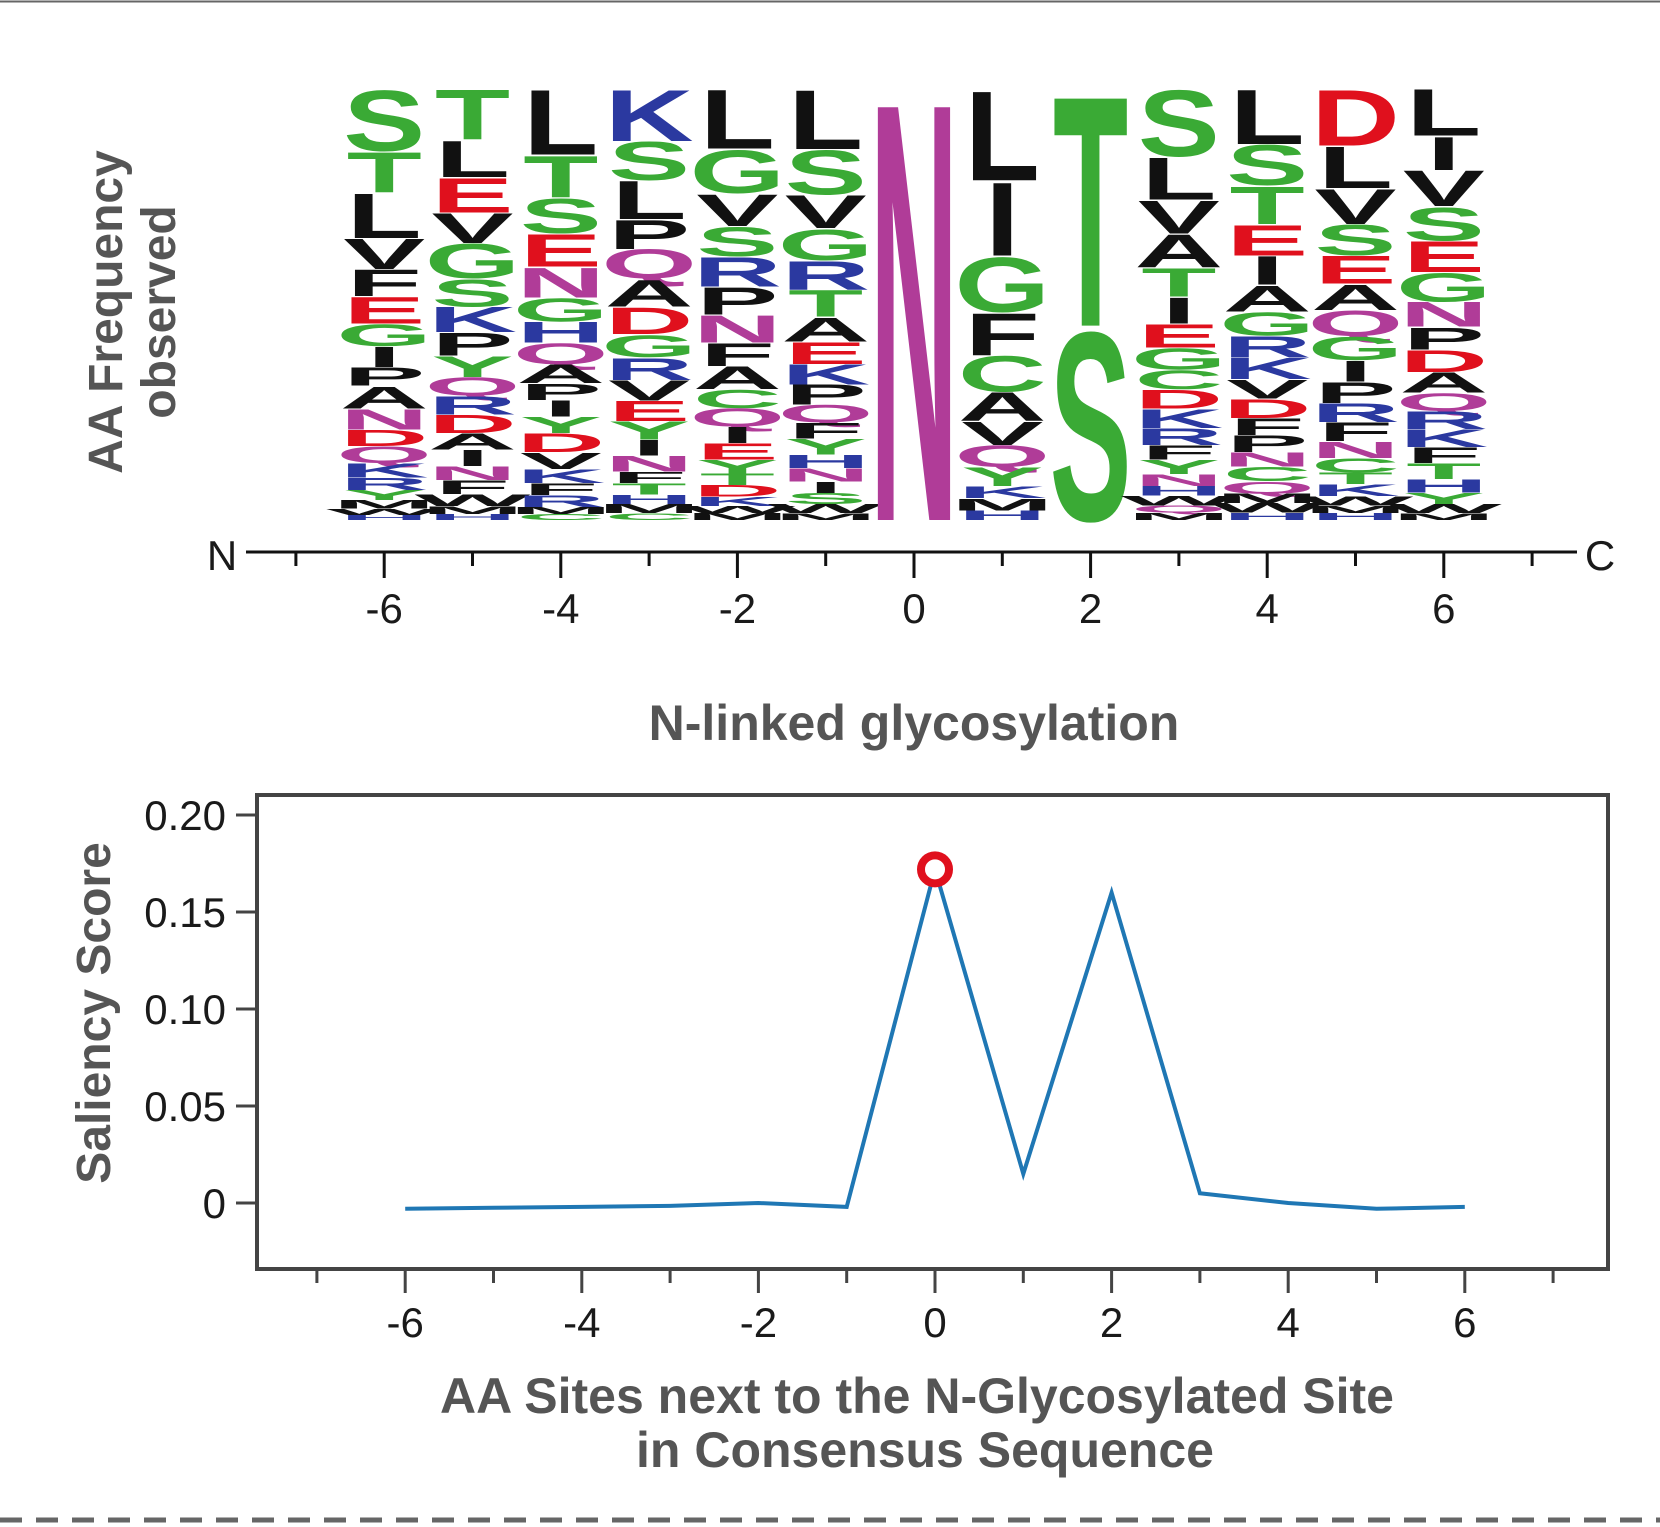 The height and width of the screenshot is (1527, 1660). I want to click on y-tick-label: 0, so click(214, 1203).